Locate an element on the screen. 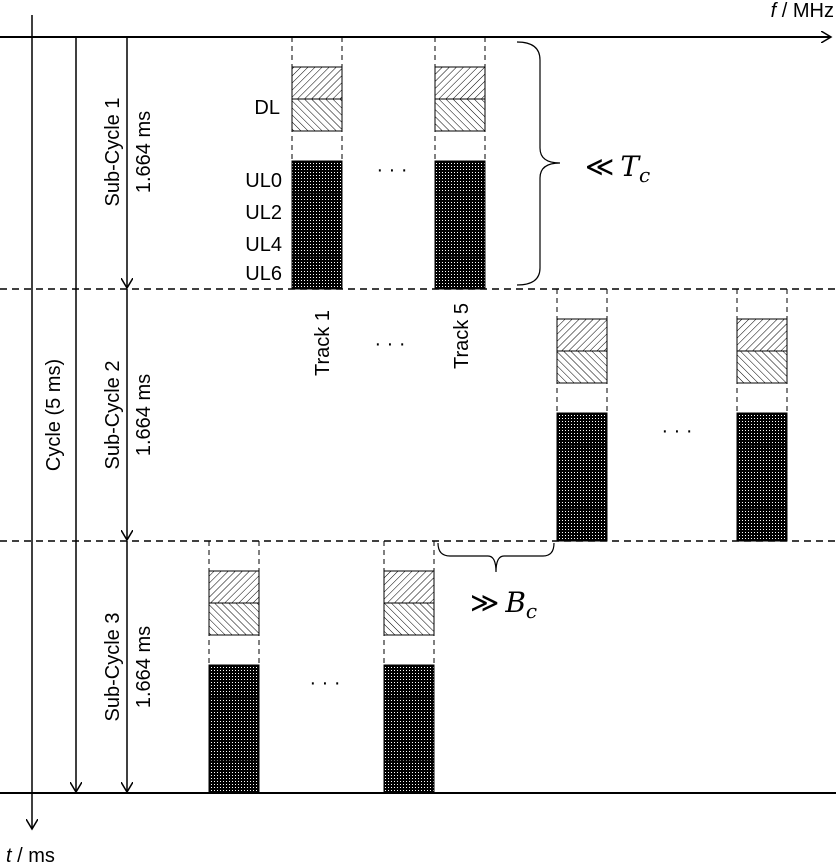 The height and width of the screenshot is (864, 836). subcycle-3-duration: 1.664 ms is located at coordinates (144, 667).